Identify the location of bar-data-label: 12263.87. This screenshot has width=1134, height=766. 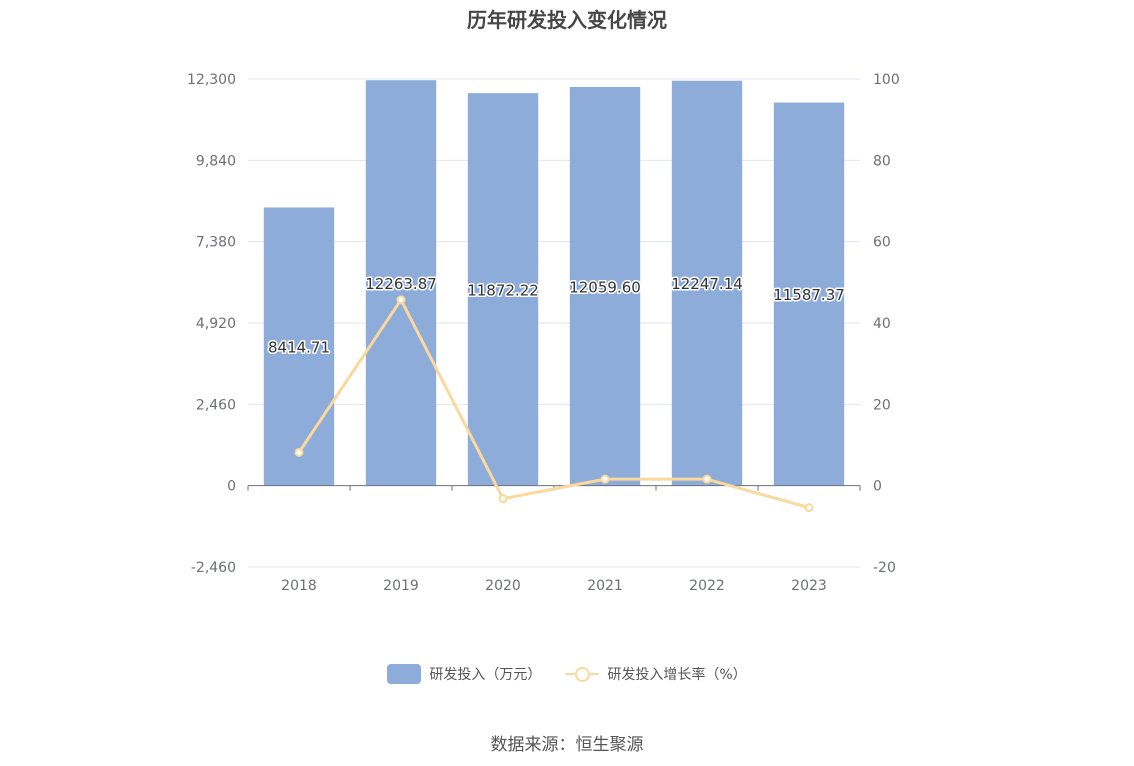
(401, 284).